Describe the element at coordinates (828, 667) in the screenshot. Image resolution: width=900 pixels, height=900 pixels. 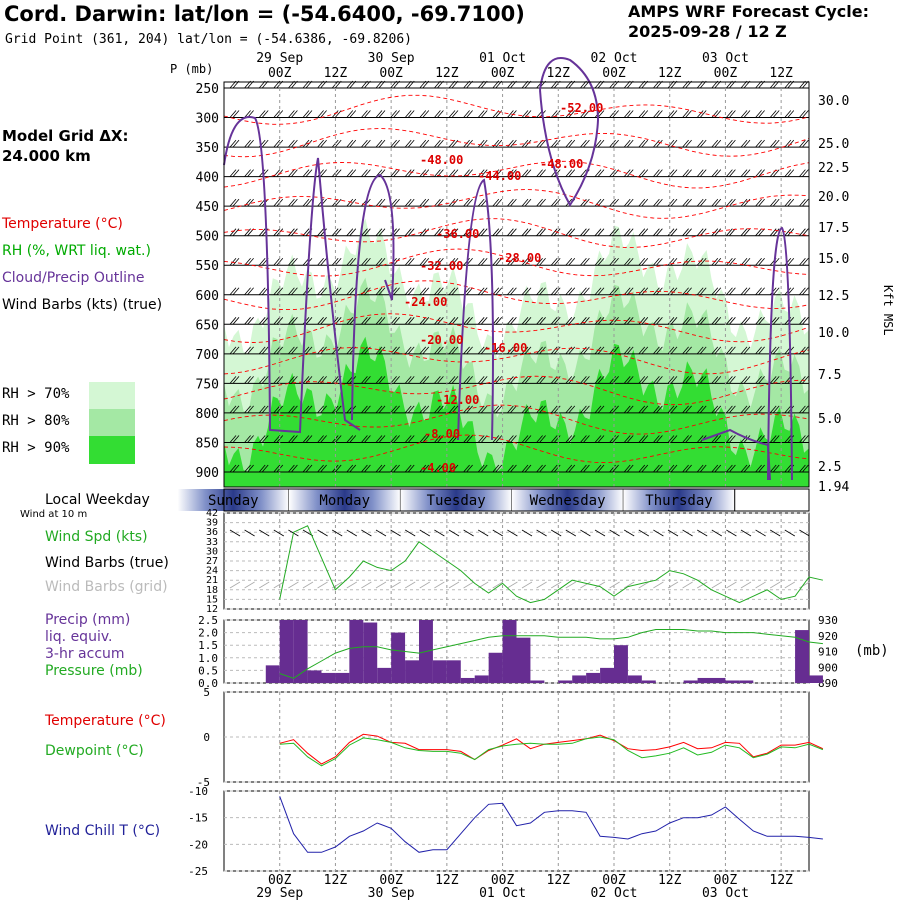
I see `pressure-tick-right: 900` at that location.